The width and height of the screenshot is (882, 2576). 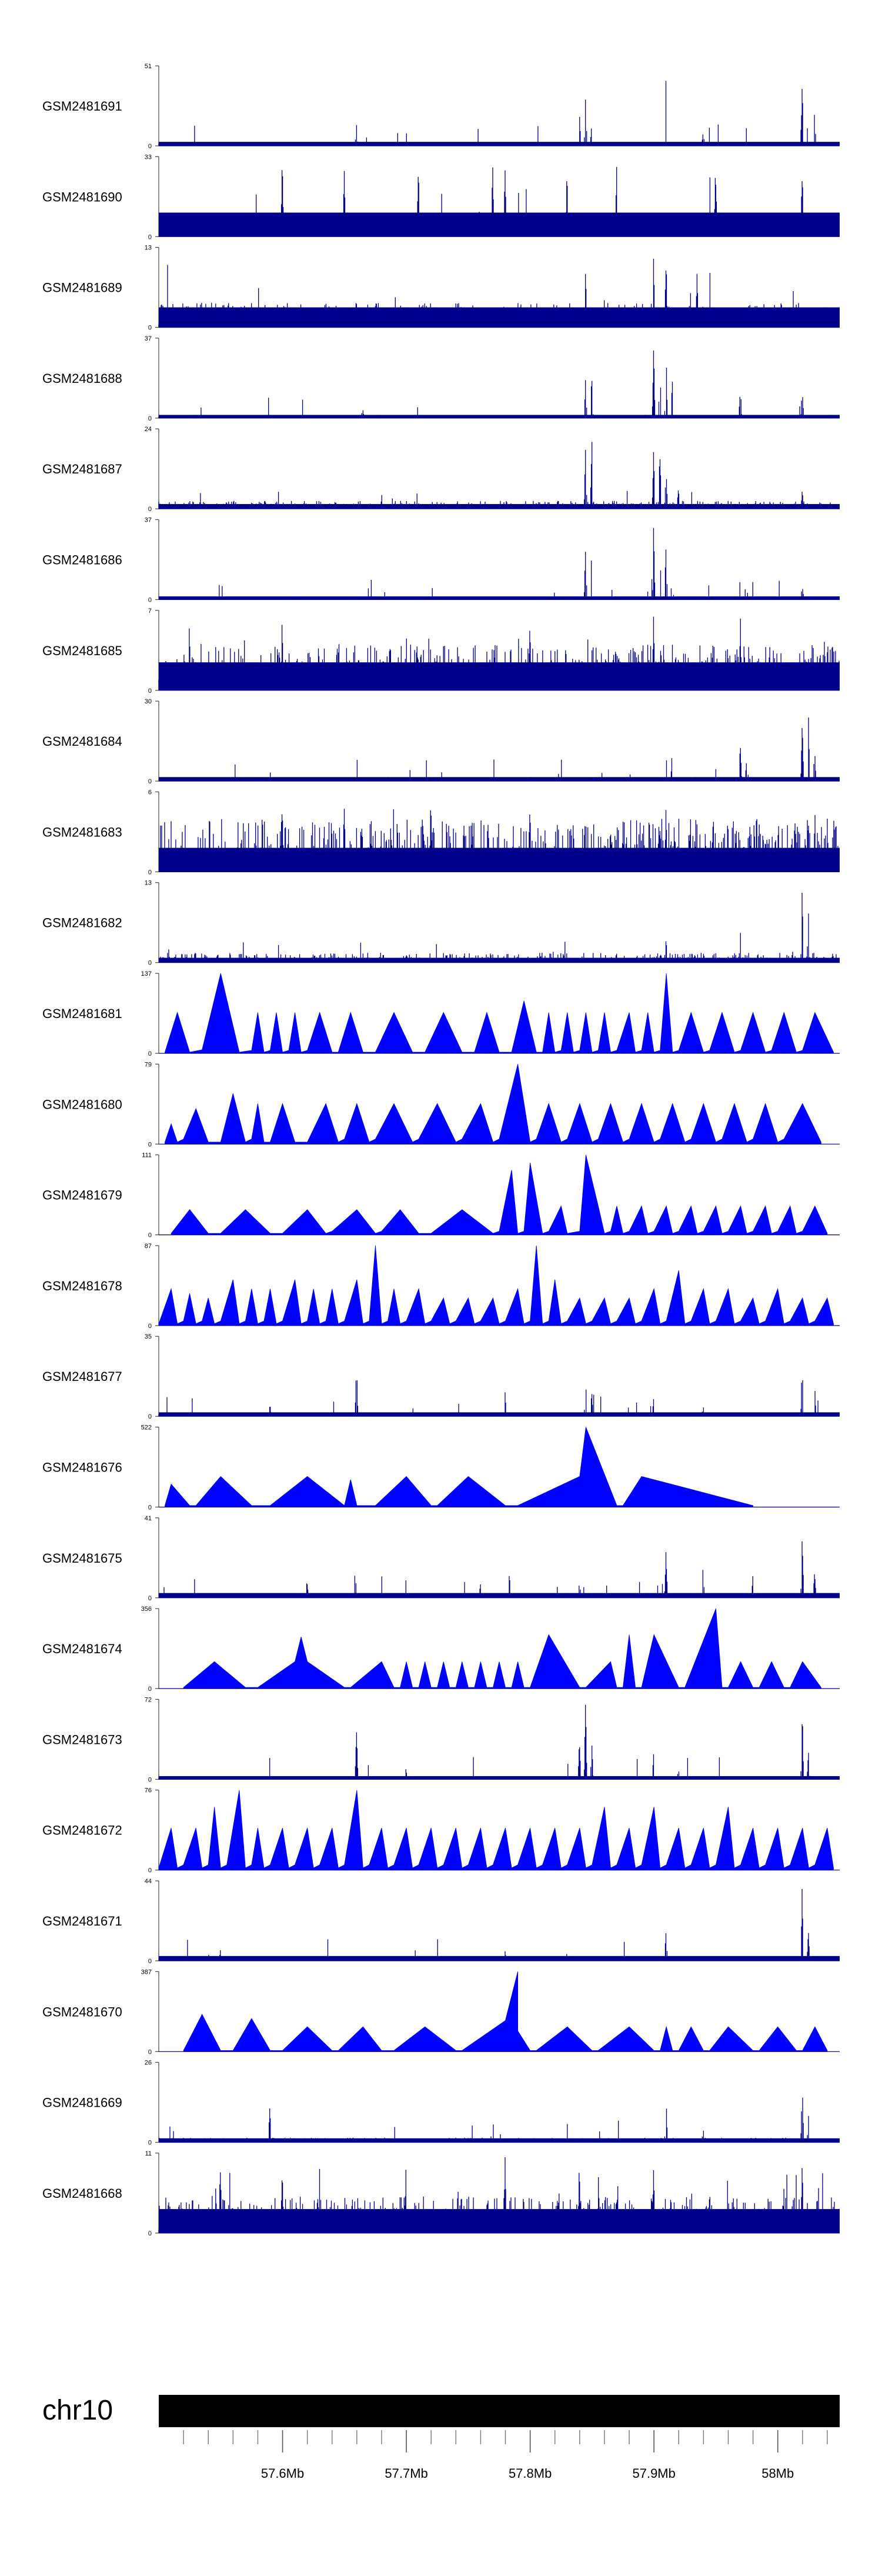 What do you see at coordinates (82, 1104) in the screenshot?
I see `track-label-gsm2481680: GSM2481680` at bounding box center [82, 1104].